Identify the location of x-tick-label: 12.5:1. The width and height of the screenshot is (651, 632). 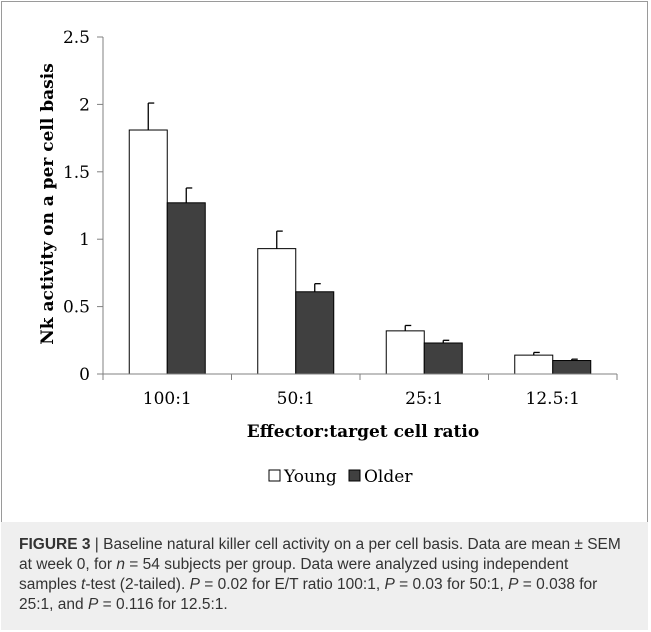
(553, 399).